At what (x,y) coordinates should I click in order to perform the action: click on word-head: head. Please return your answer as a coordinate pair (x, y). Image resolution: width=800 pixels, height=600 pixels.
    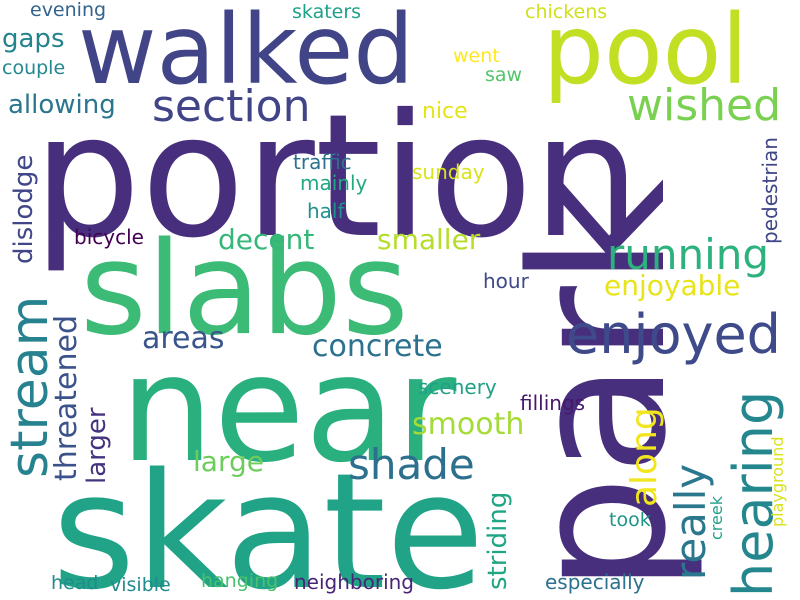
    Looking at the image, I should click on (75, 583).